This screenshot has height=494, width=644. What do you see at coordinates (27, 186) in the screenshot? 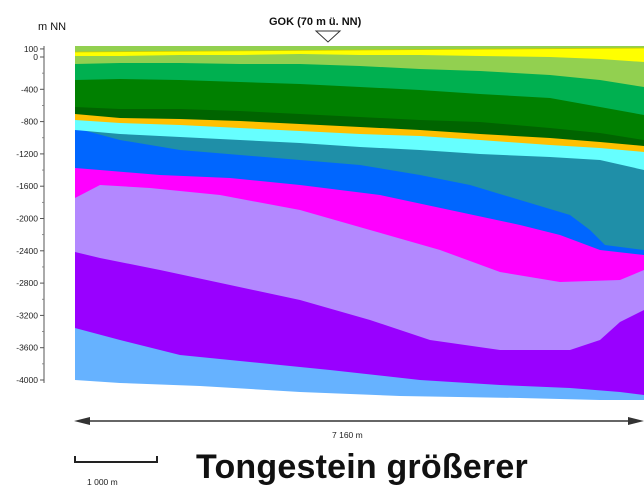
I see `y-tick-label: -1600` at bounding box center [27, 186].